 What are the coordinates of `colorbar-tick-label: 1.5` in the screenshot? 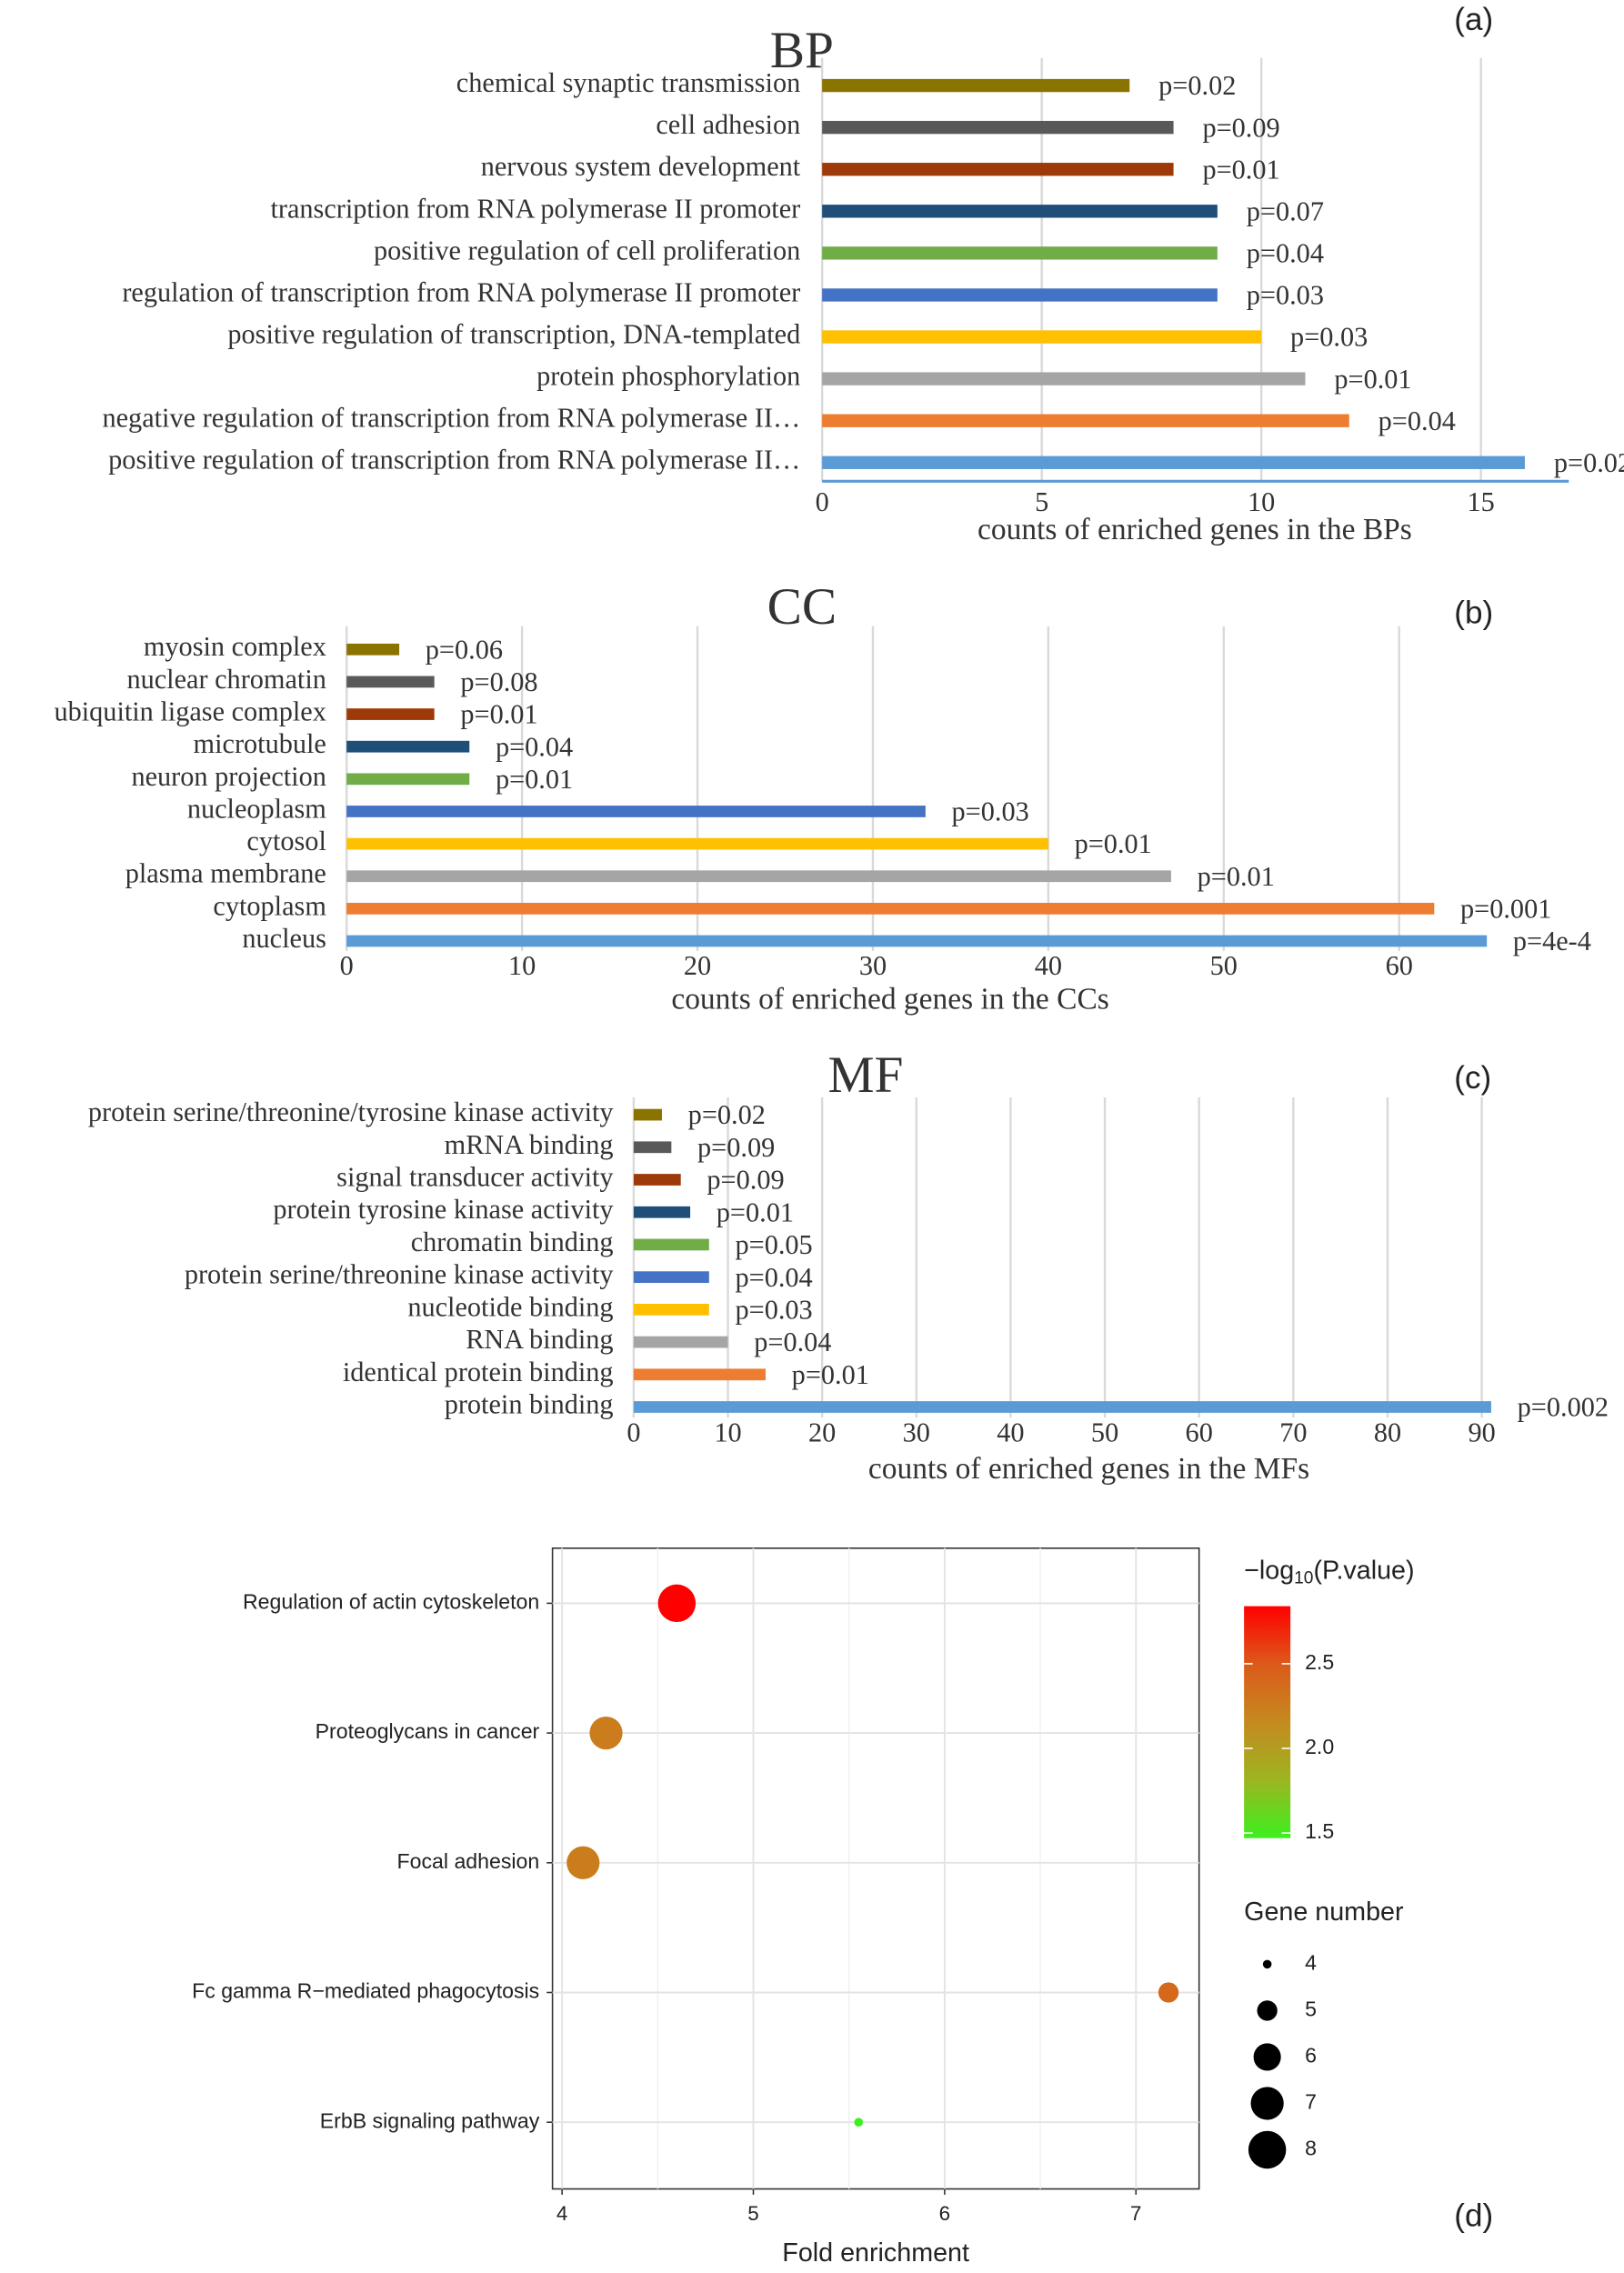 It's located at (1319, 1831).